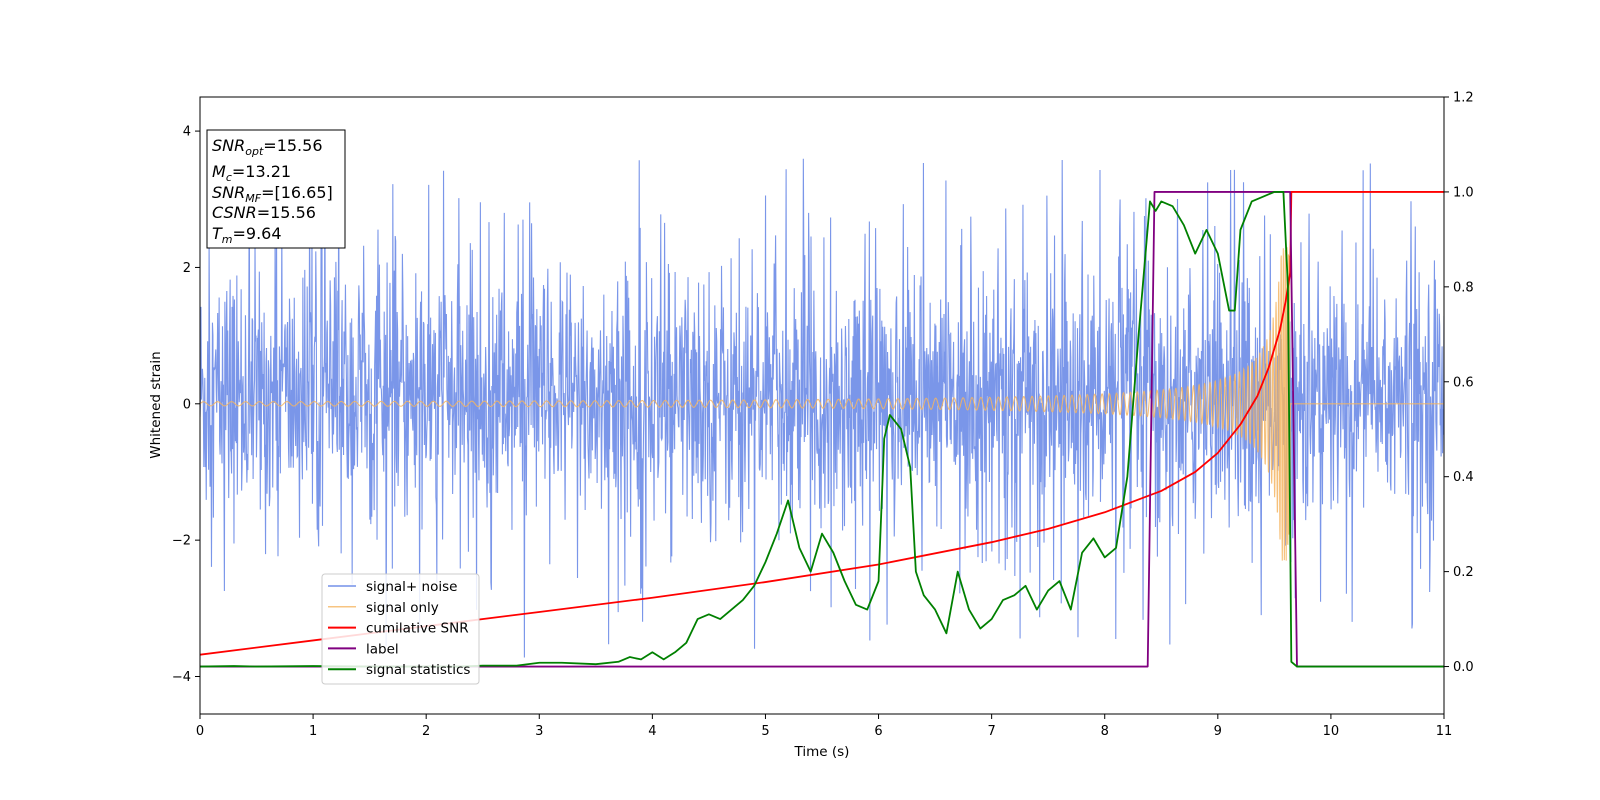 The image size is (1600, 800). I want to click on info-line: CSNR=15.56, so click(264, 212).